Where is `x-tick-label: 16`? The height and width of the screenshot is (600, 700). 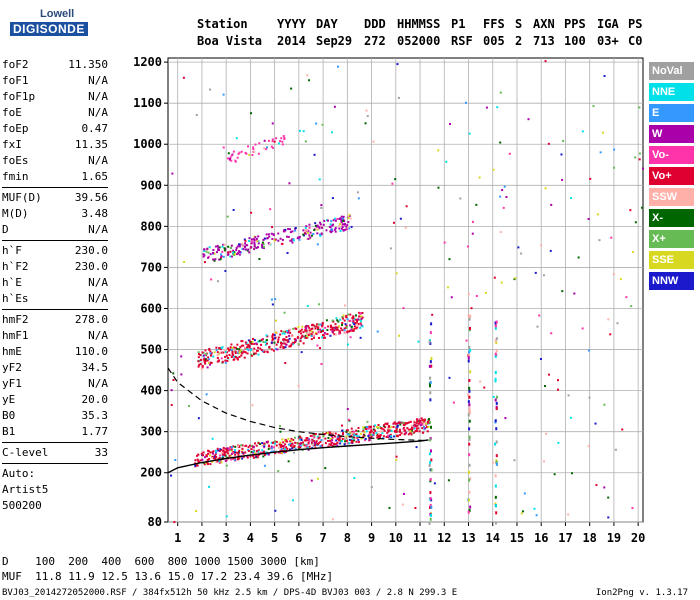
x-tick-label: 16 is located at coordinates (541, 538).